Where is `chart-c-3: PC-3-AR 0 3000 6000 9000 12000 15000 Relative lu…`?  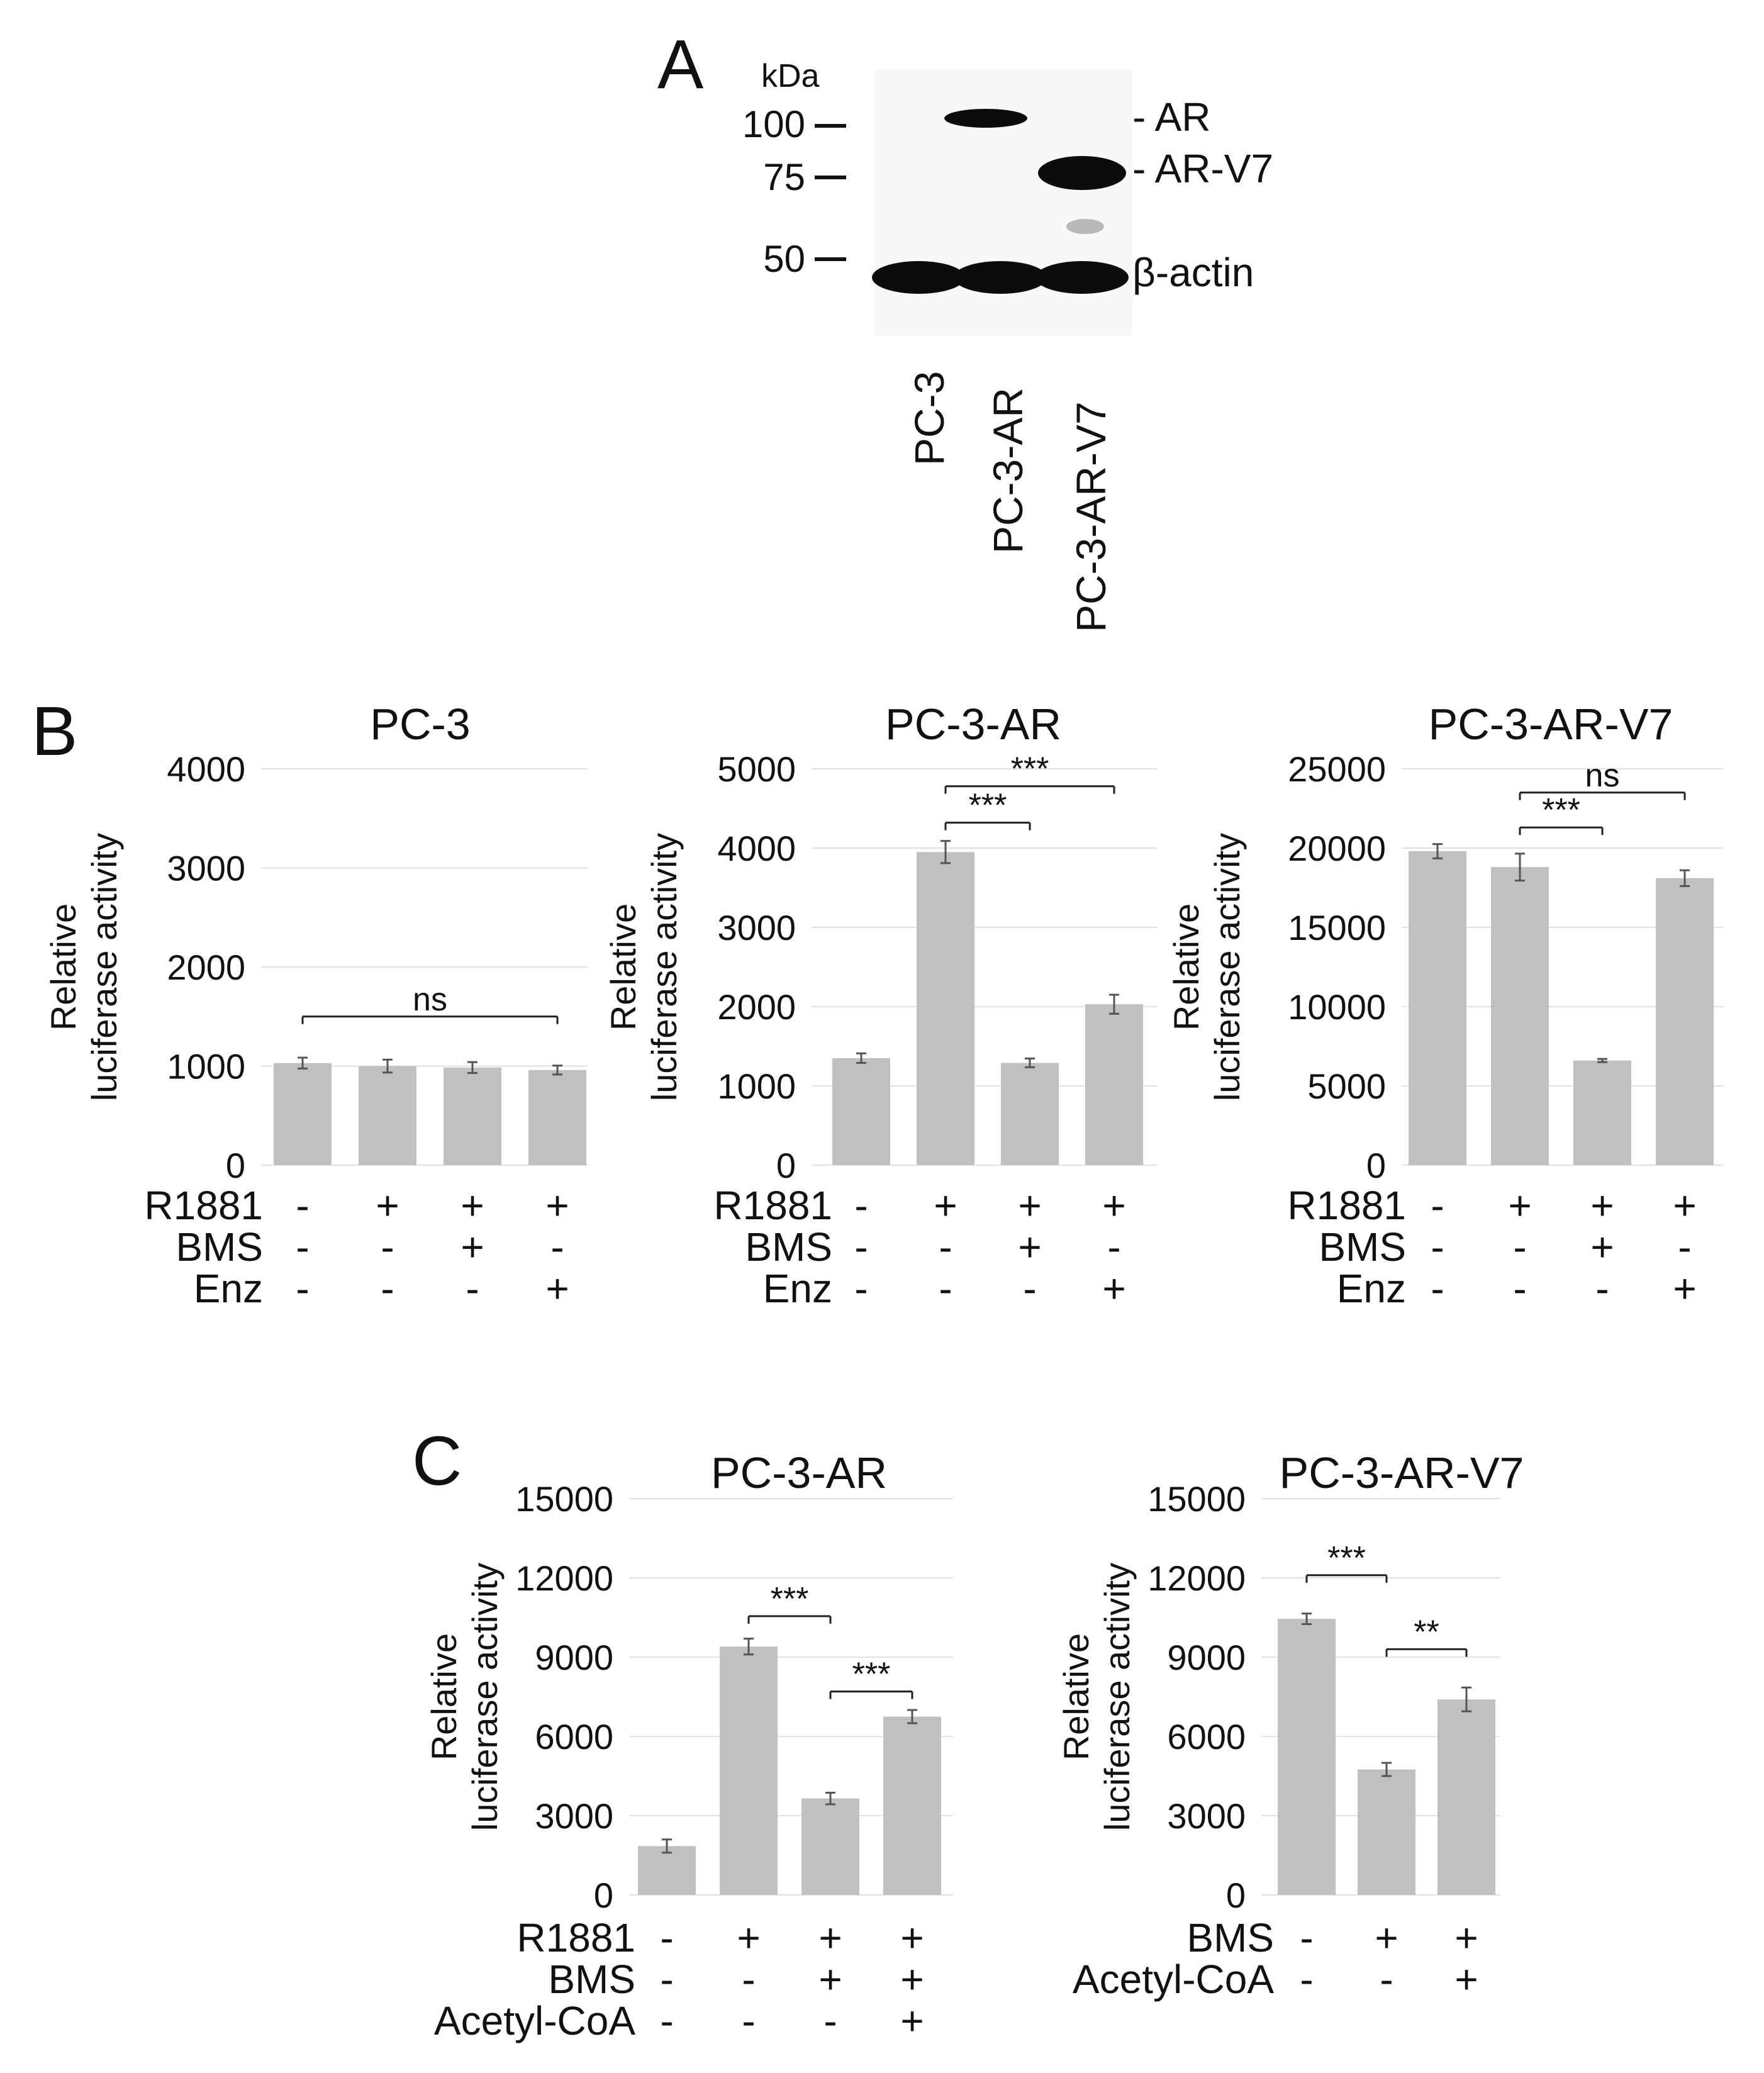 chart-c-3: PC-3-AR 0 3000 6000 9000 12000 15000 Relative lu… is located at coordinates (688, 1745).